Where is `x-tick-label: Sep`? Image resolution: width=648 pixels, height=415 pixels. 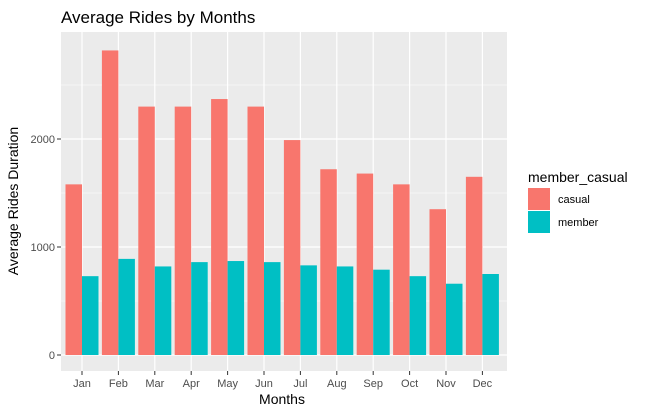 x-tick-label: Sep is located at coordinates (373, 384).